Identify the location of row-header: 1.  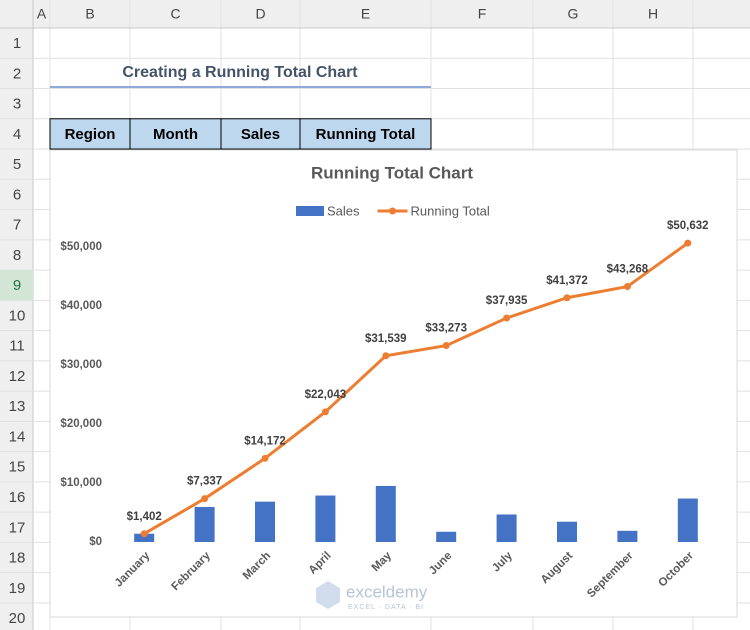
(17, 43).